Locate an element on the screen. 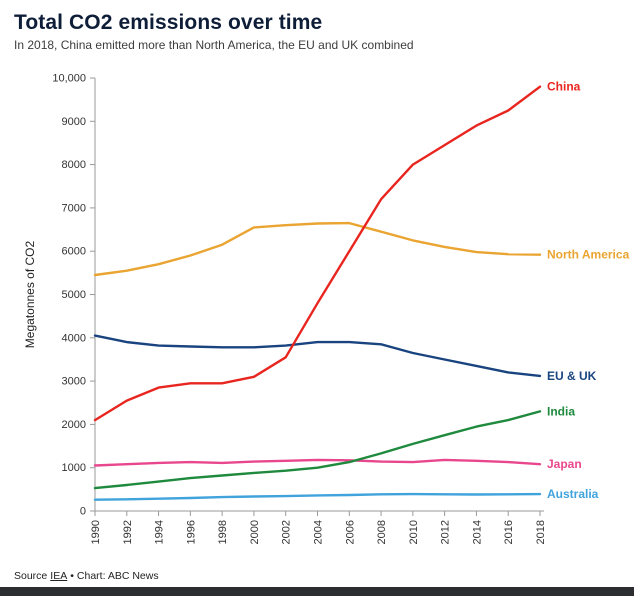 The image size is (634, 596). series-line-japan is located at coordinates (317, 462).